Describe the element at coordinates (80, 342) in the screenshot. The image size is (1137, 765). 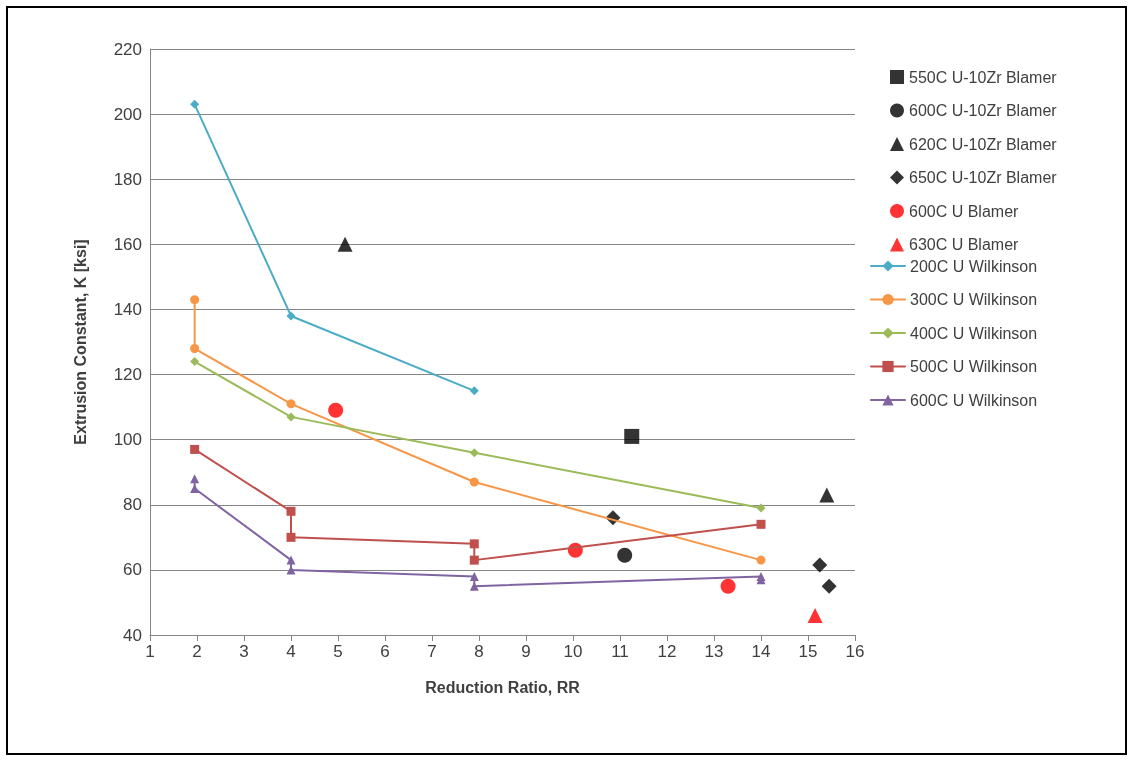
I see `y-axis-title: Extrusion Constant, K [ksi]` at that location.